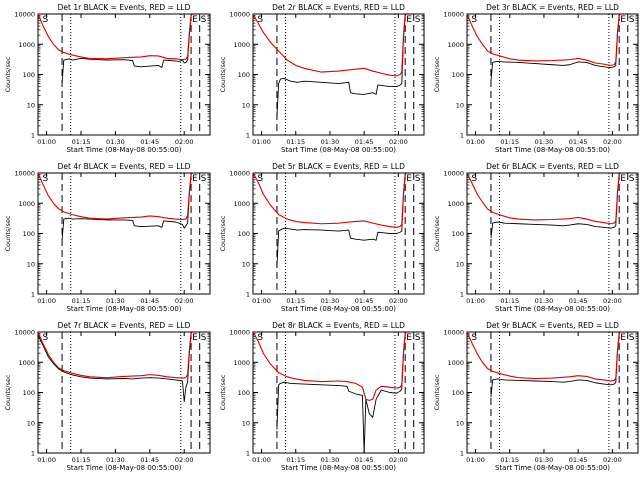 The image size is (640, 480). What do you see at coordinates (338, 166) in the screenshot?
I see `chart-title: Det 5r BLACK = Events, RED = LLD` at bounding box center [338, 166].